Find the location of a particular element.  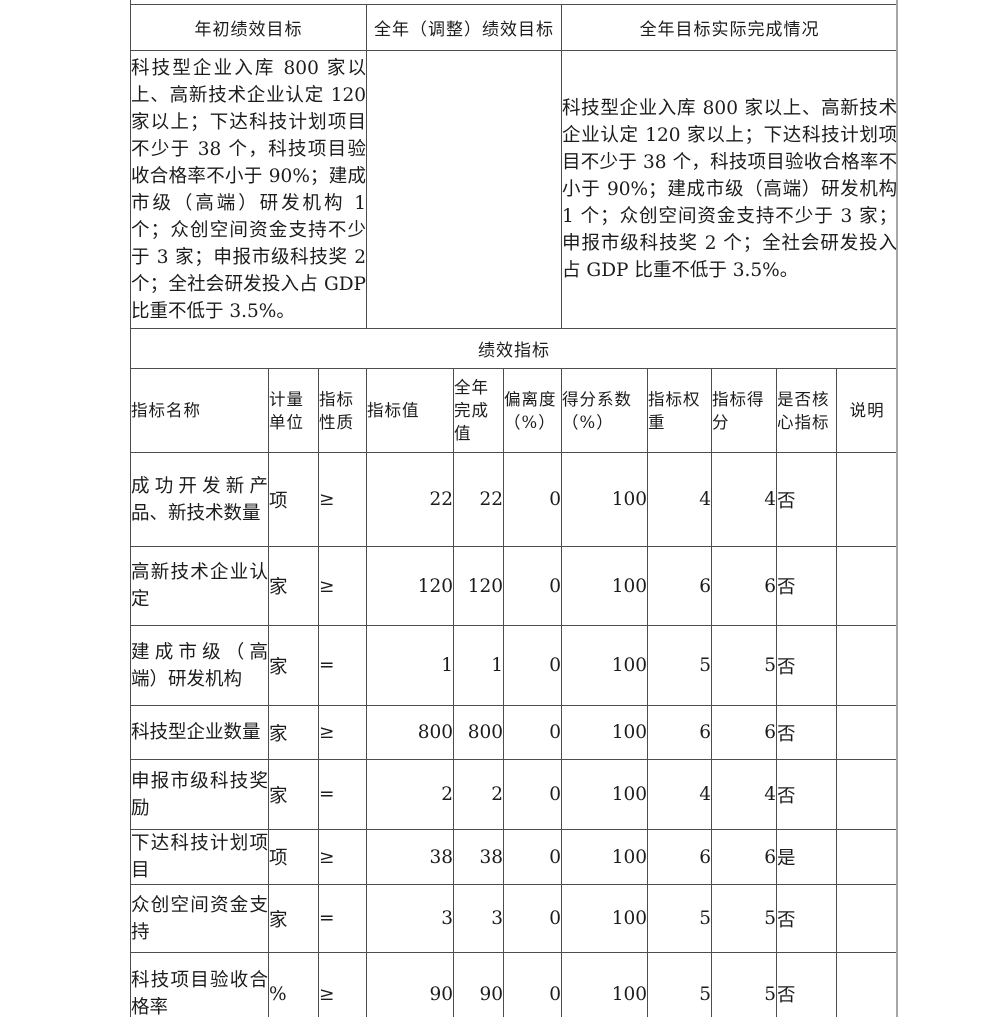

indicator-table-row: 成功开发新产品、新技术数量 项 ≥ 22 22 0 100 4 4 否 is located at coordinates (514, 499).